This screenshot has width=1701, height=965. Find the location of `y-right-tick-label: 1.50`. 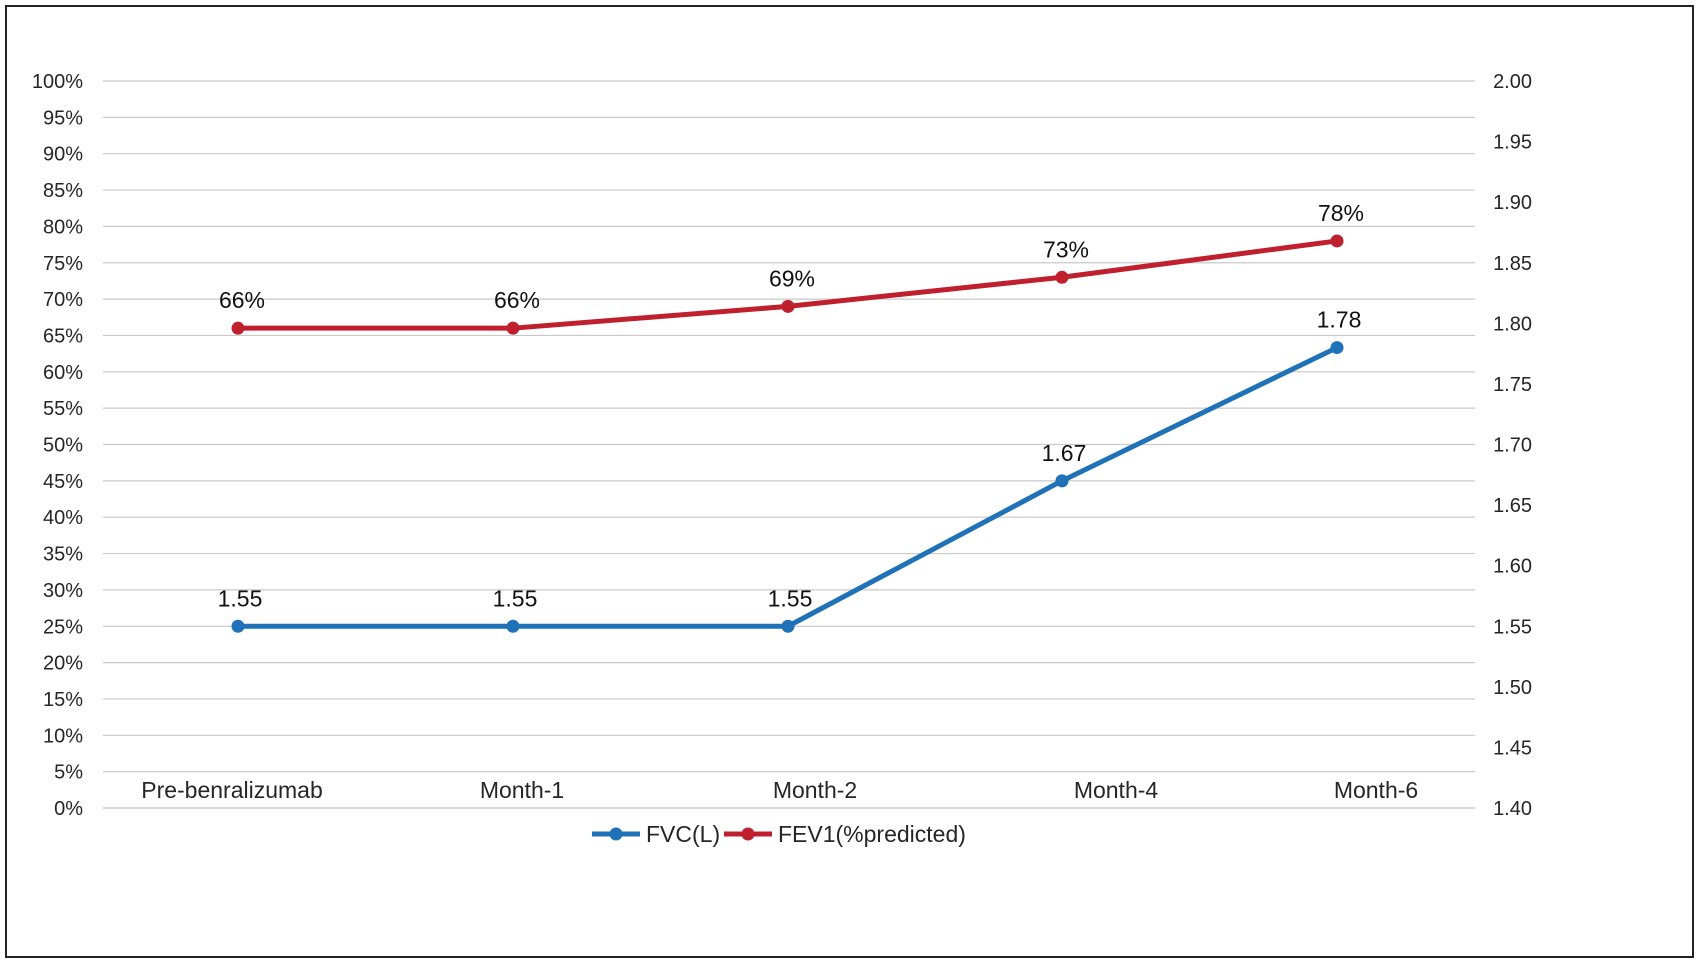

y-right-tick-label: 1.50 is located at coordinates (1512, 688).